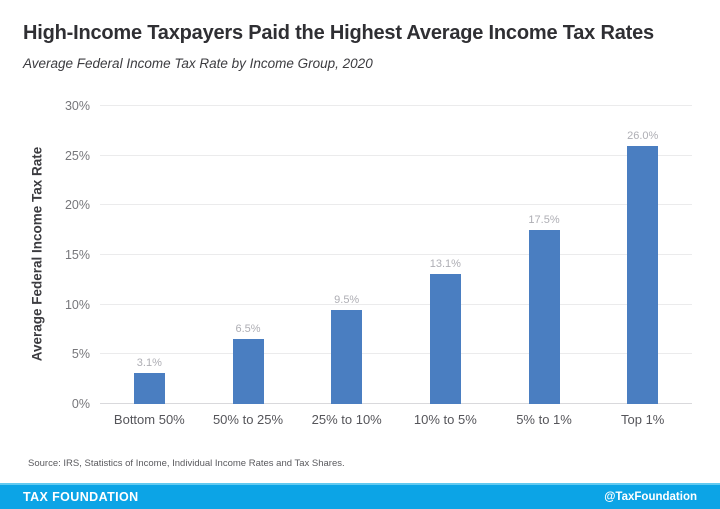 This screenshot has width=720, height=509. Describe the element at coordinates (544, 220) in the screenshot. I see `bar-value-label-5-to-1: 17.5%` at that location.